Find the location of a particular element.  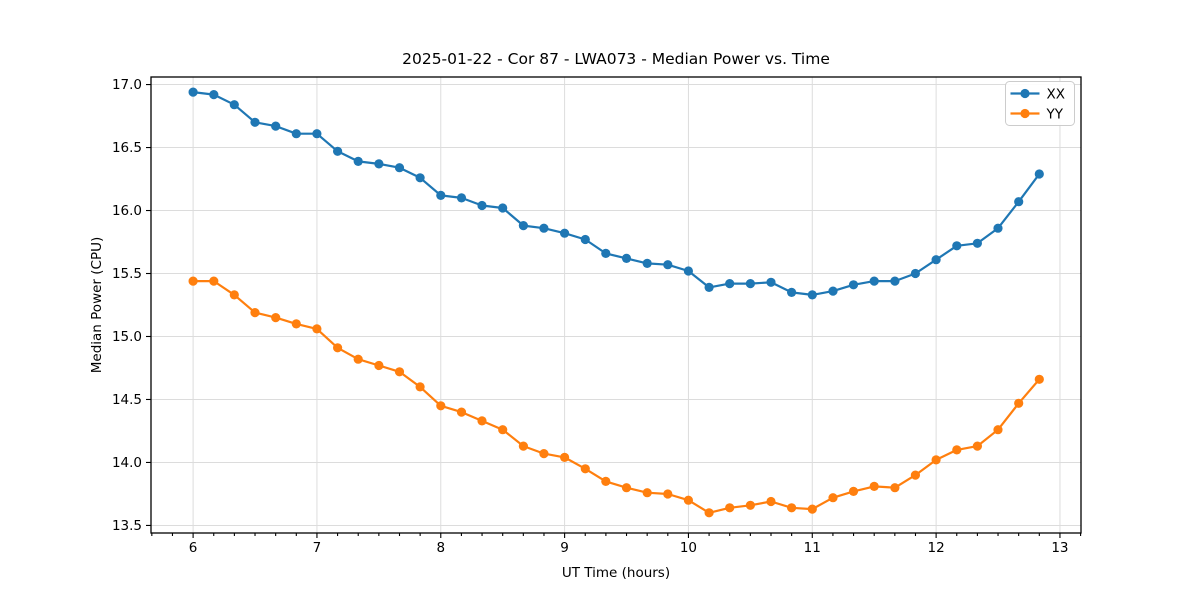

y-tick-label: 15.5 is located at coordinates (127, 274).